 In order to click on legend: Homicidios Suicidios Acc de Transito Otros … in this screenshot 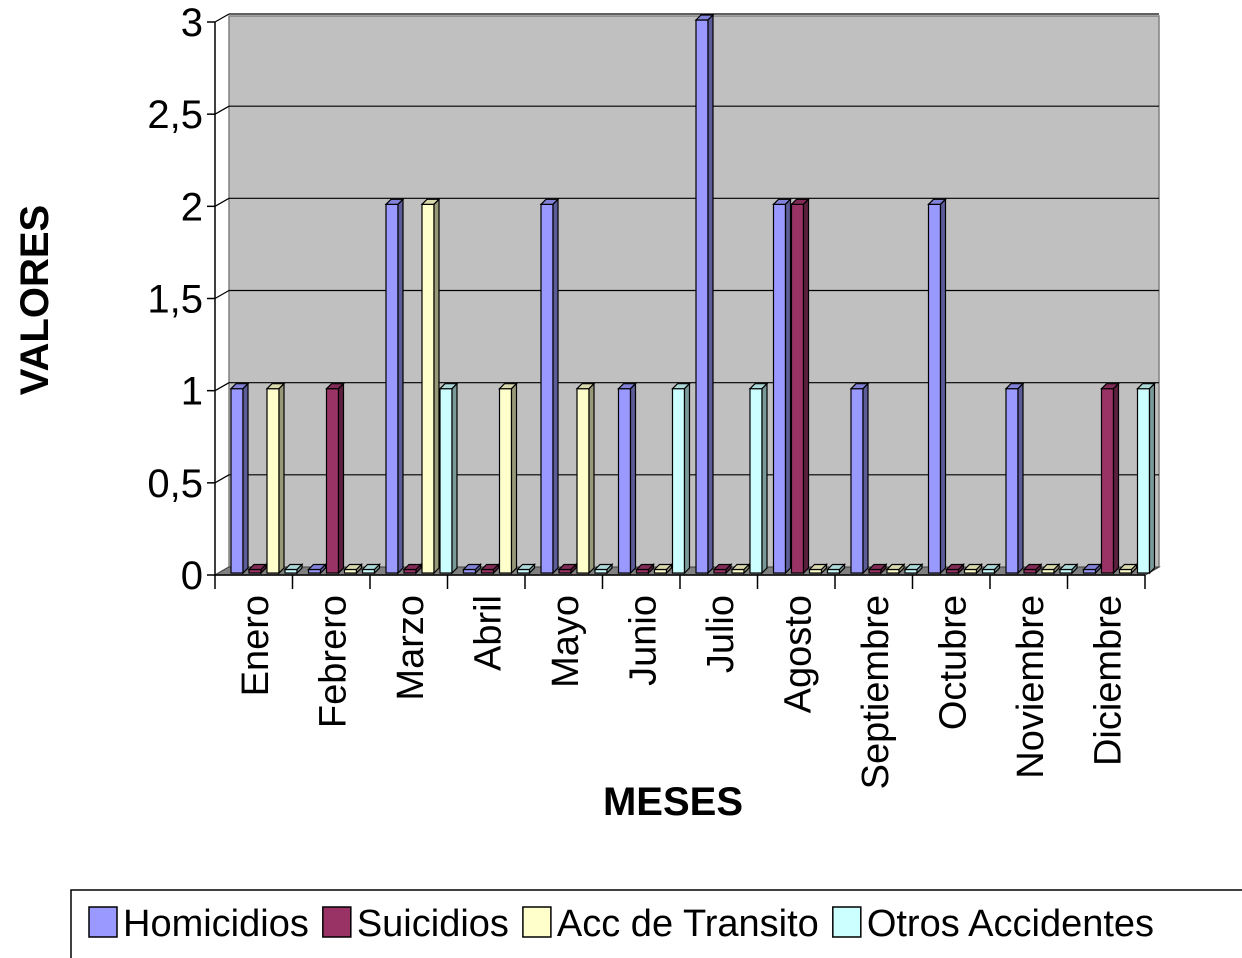, I will do `click(656, 923)`.